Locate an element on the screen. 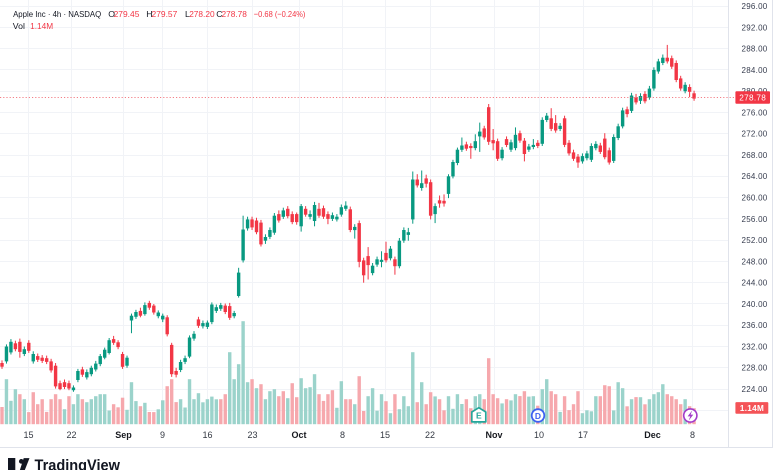  svg-text: 296.00 is located at coordinates (755, 6).